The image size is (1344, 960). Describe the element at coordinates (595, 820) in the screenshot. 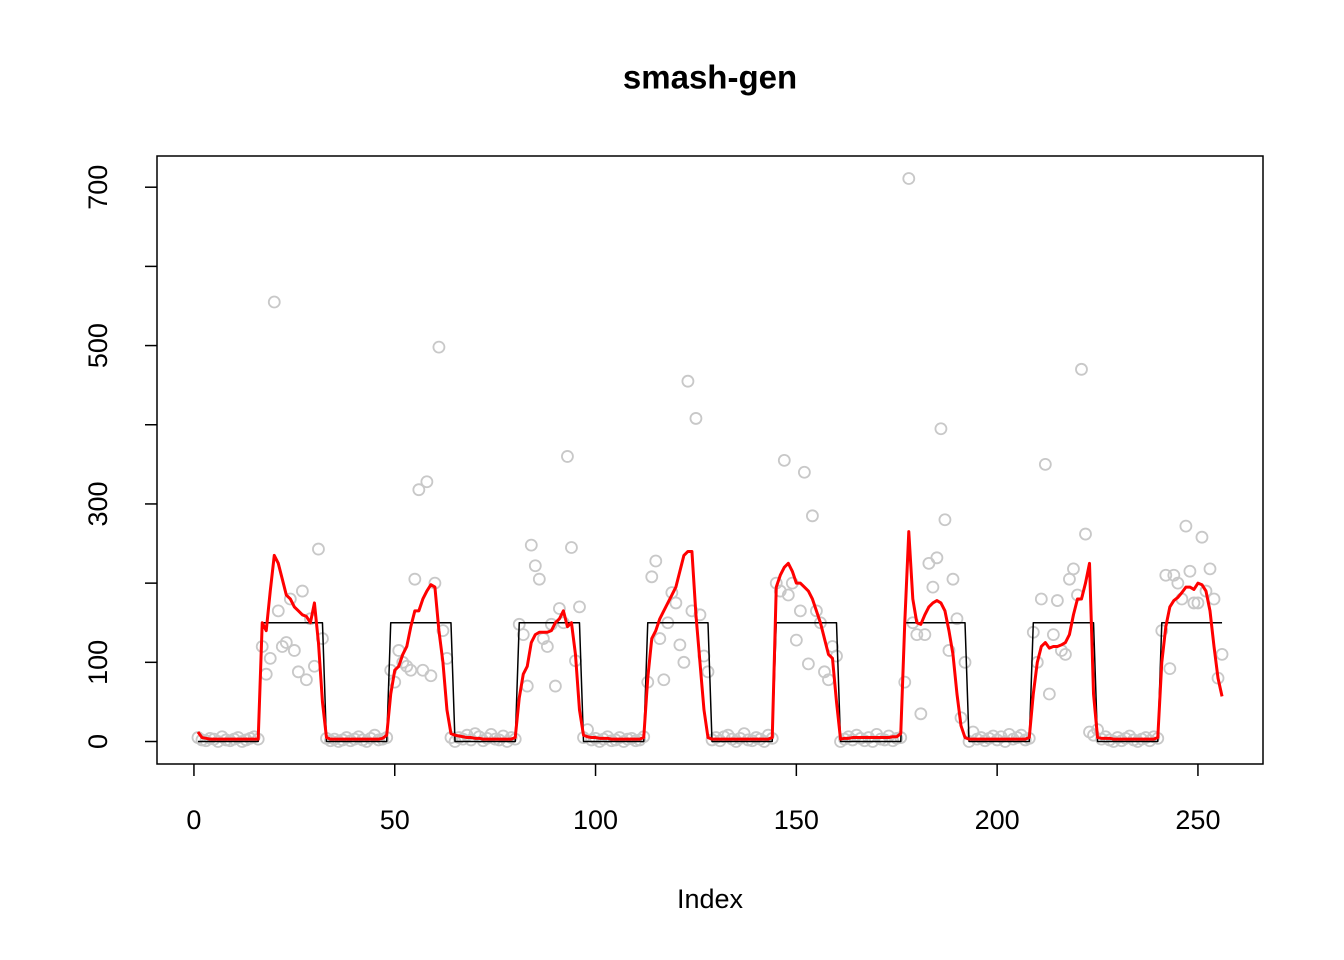

I see `x-tick-label: 100` at that location.